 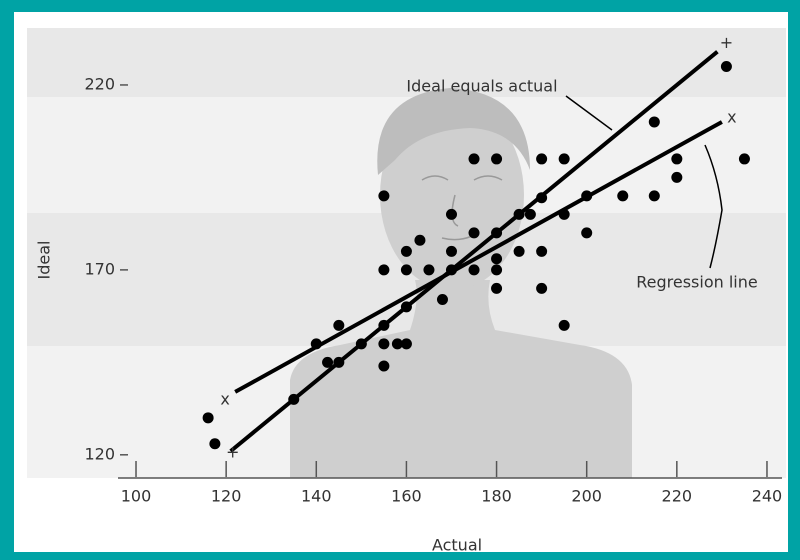 What do you see at coordinates (406, 496) in the screenshot?
I see `x-tick-label: 160` at bounding box center [406, 496].